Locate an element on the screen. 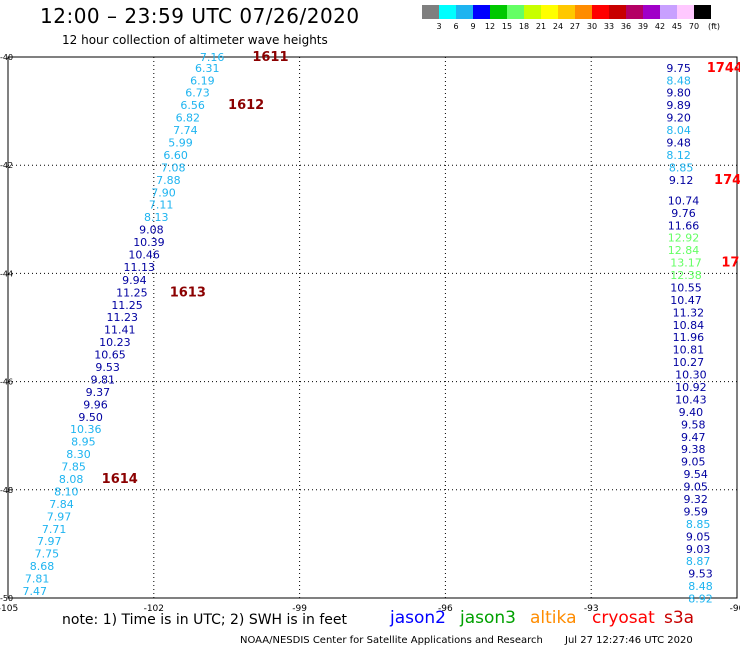  wave-height-label: 9.94 is located at coordinates (134, 280).